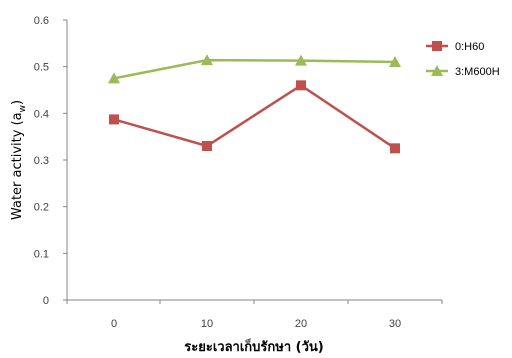  I want to click on y-tick-label: 0.5, so click(41, 68).